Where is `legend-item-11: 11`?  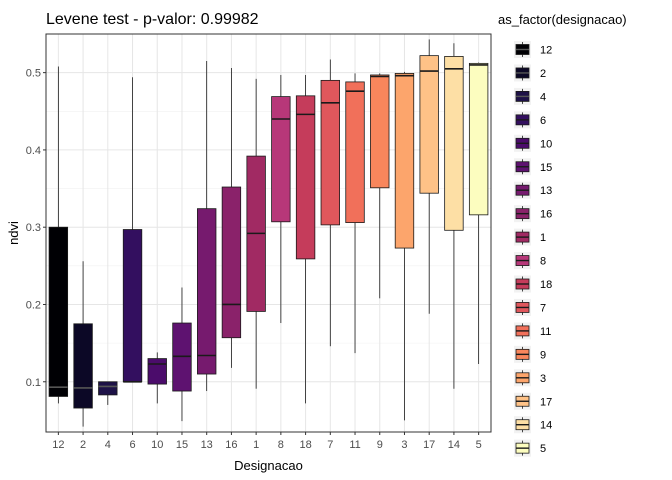 legend-item-11: 11 is located at coordinates (532, 331).